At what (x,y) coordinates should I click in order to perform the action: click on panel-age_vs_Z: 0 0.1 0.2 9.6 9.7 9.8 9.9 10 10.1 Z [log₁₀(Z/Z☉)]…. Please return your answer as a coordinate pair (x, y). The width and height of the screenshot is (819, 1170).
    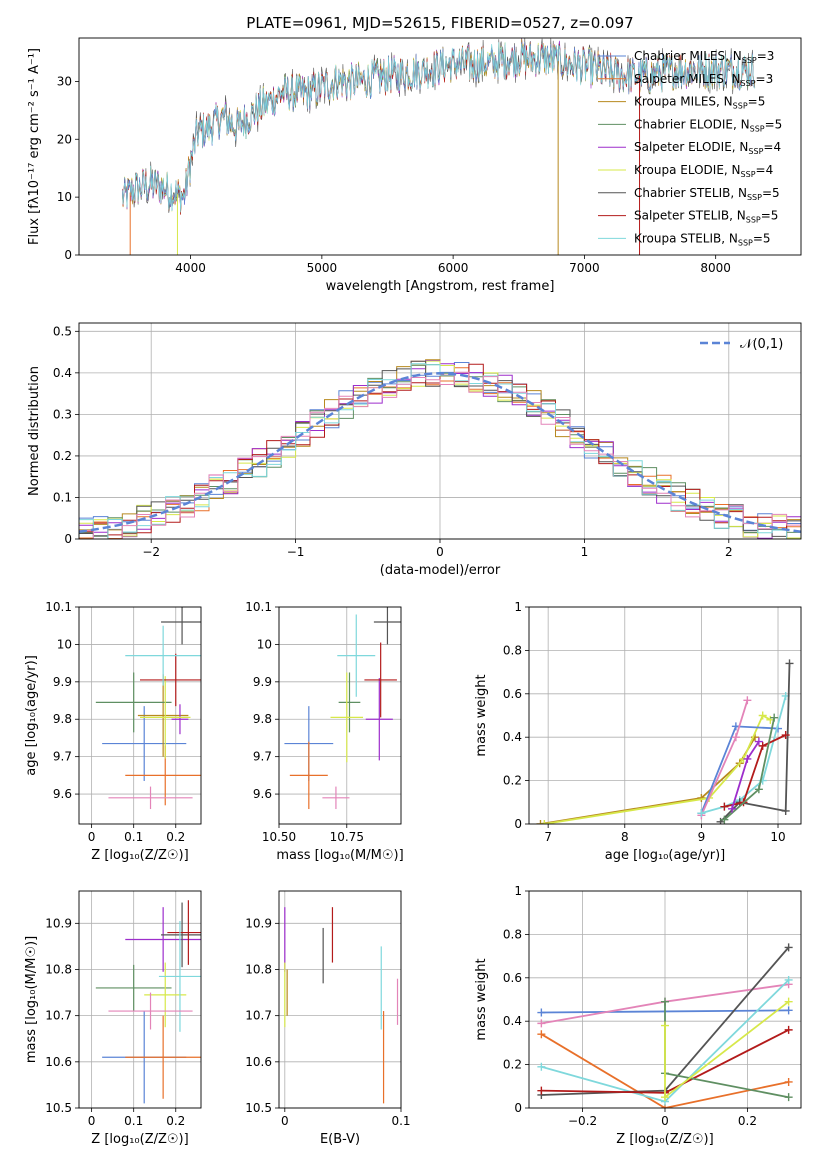
    Looking at the image, I should click on (113, 731).